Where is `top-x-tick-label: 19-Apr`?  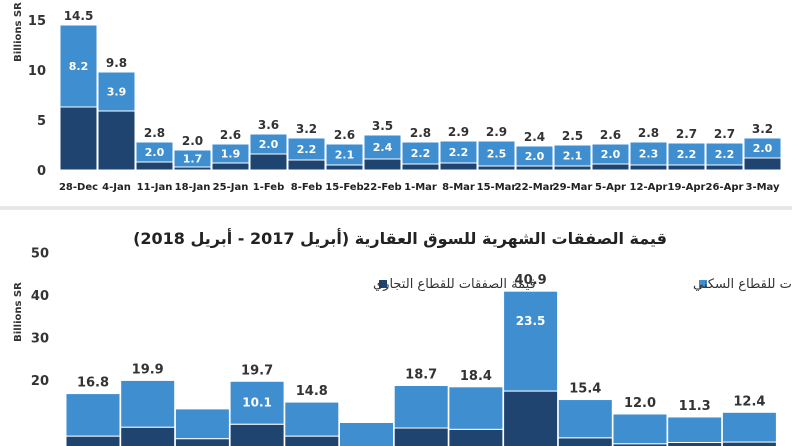
top-x-tick-label: 19-Apr is located at coordinates (687, 187).